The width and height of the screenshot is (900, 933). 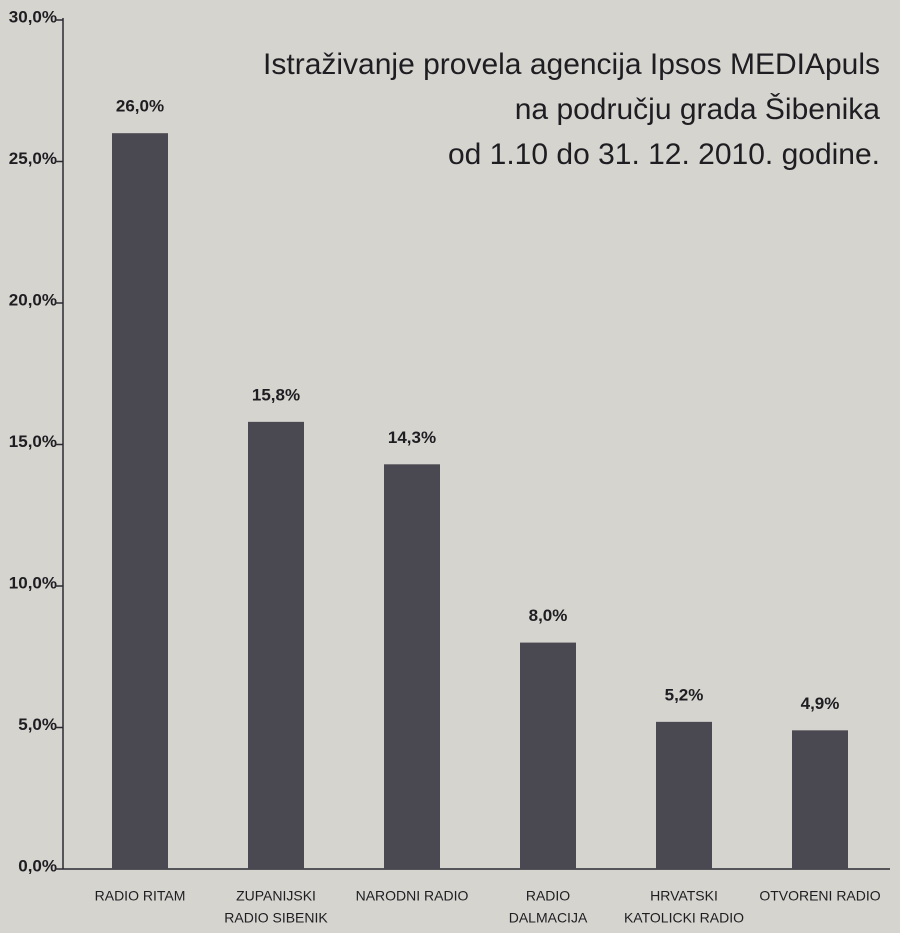 What do you see at coordinates (412, 896) in the screenshot?
I see `x-tick-label: NARODNI RADIO` at bounding box center [412, 896].